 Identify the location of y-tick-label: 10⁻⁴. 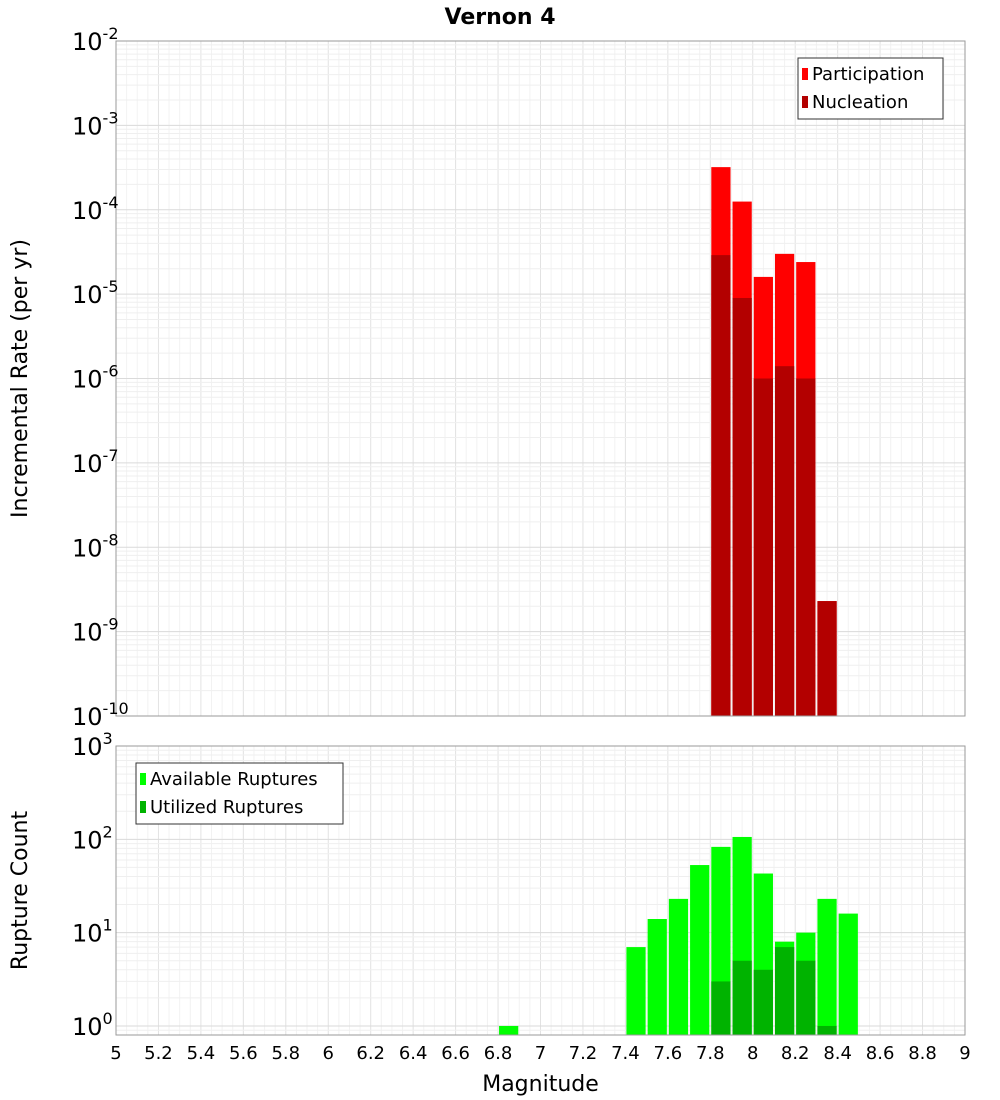
(95, 209).